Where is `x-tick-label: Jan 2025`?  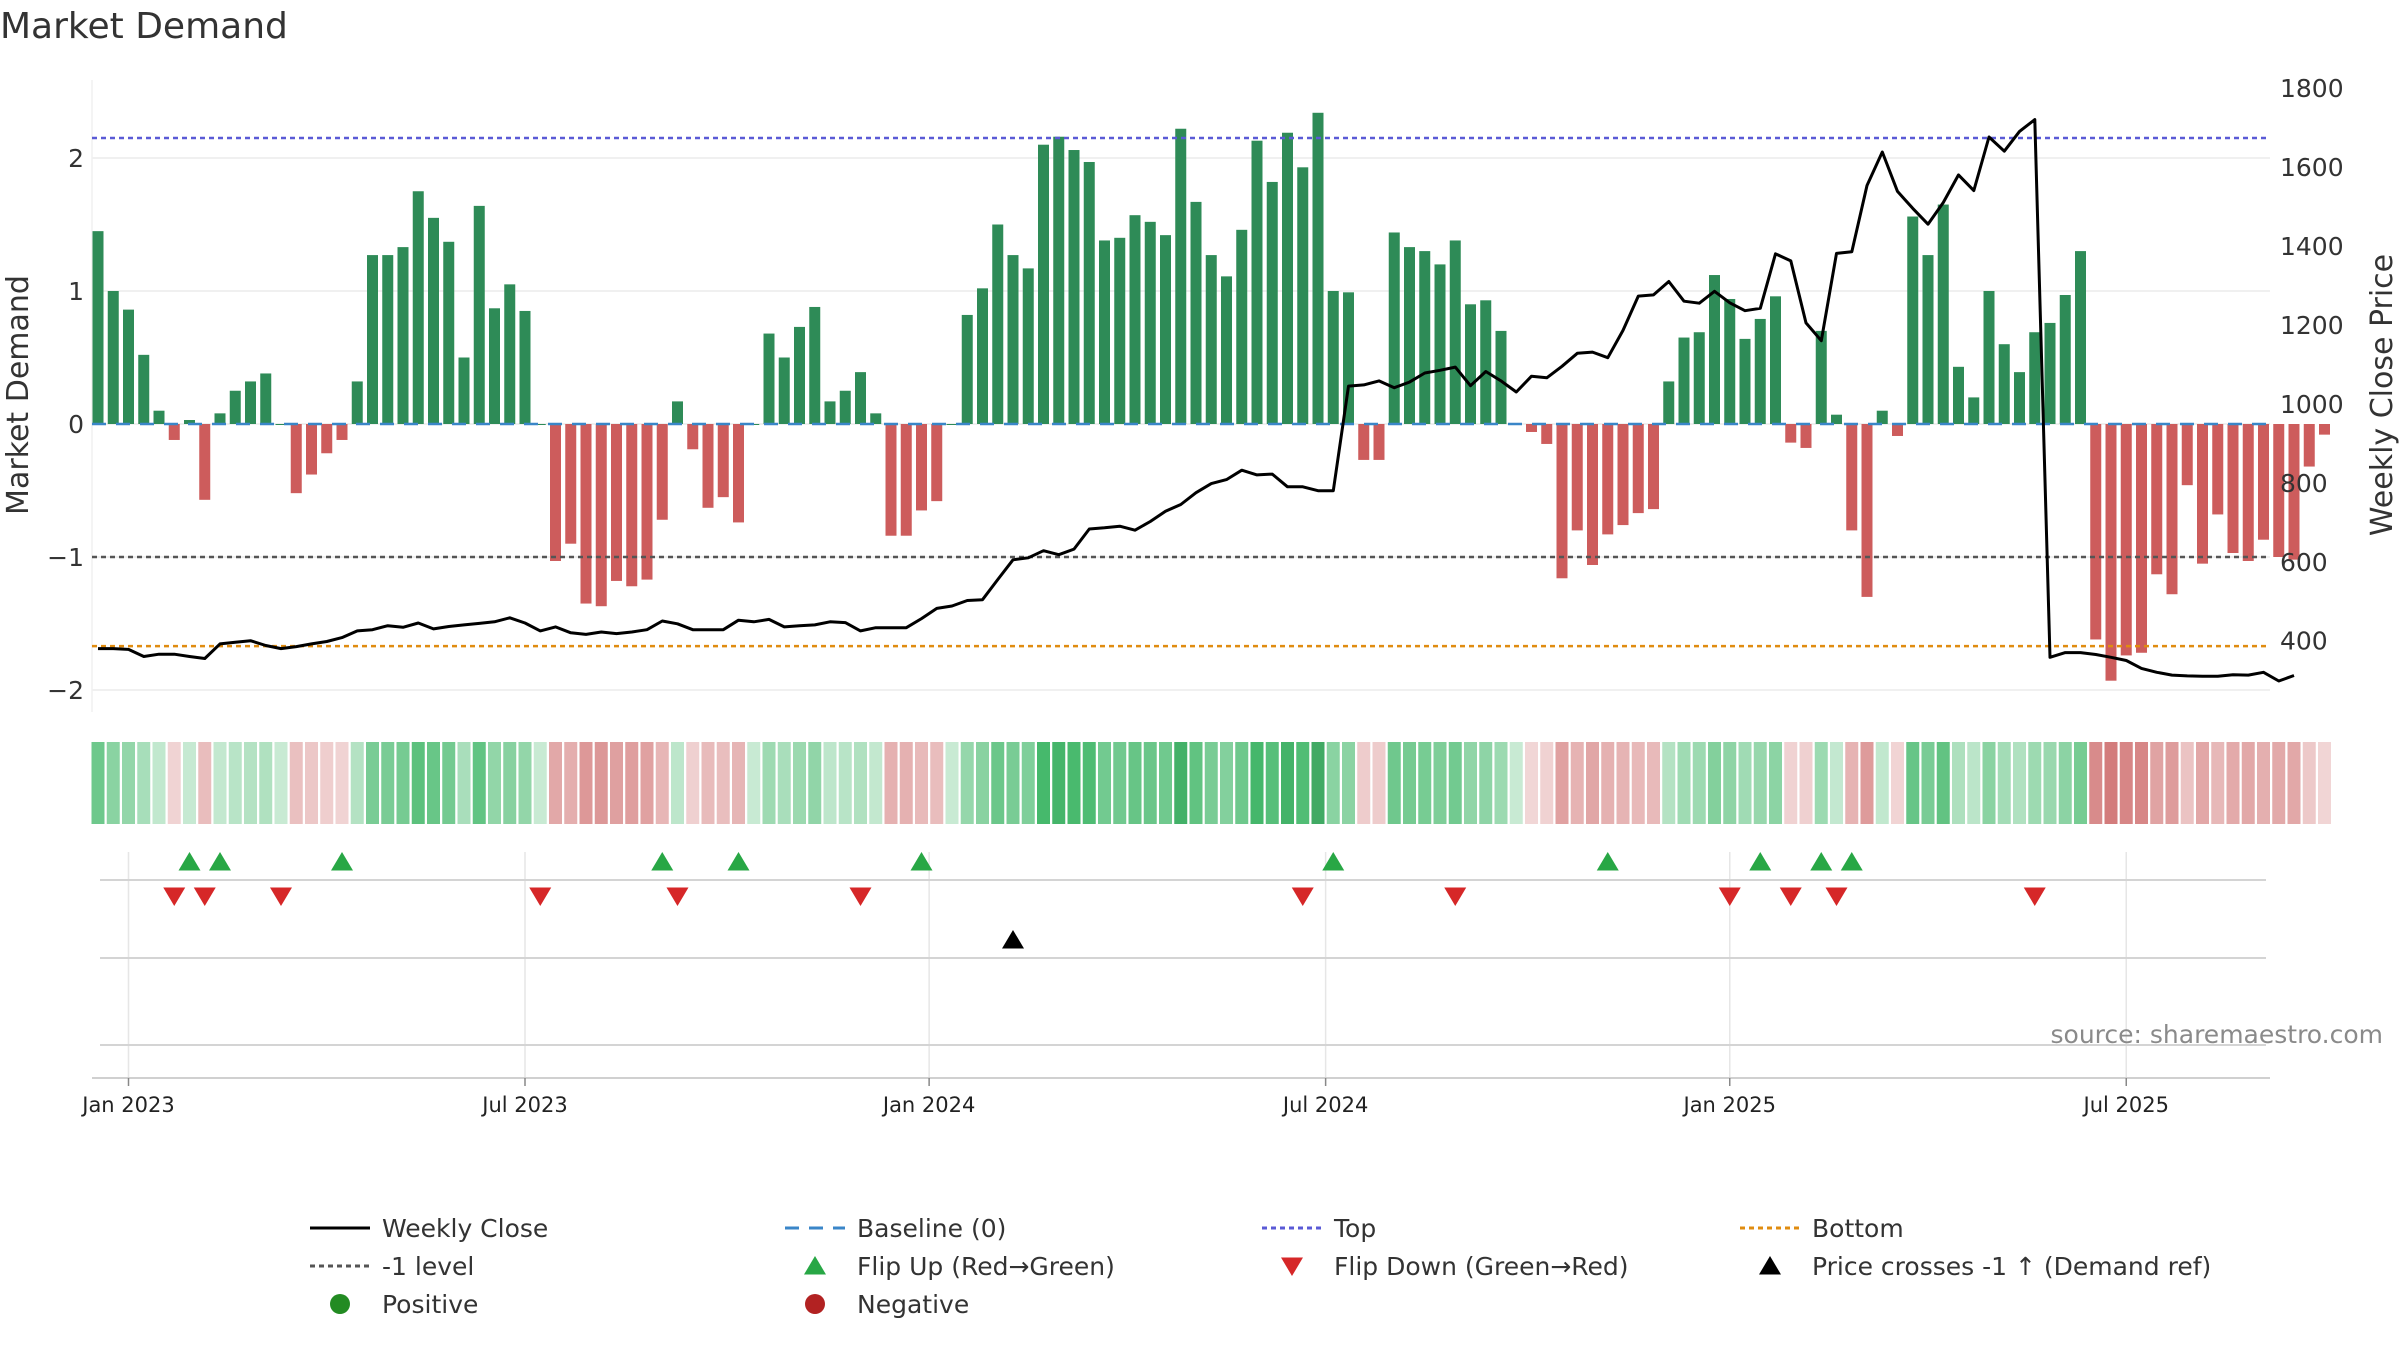 x-tick-label: Jan 2025 is located at coordinates (1729, 1105).